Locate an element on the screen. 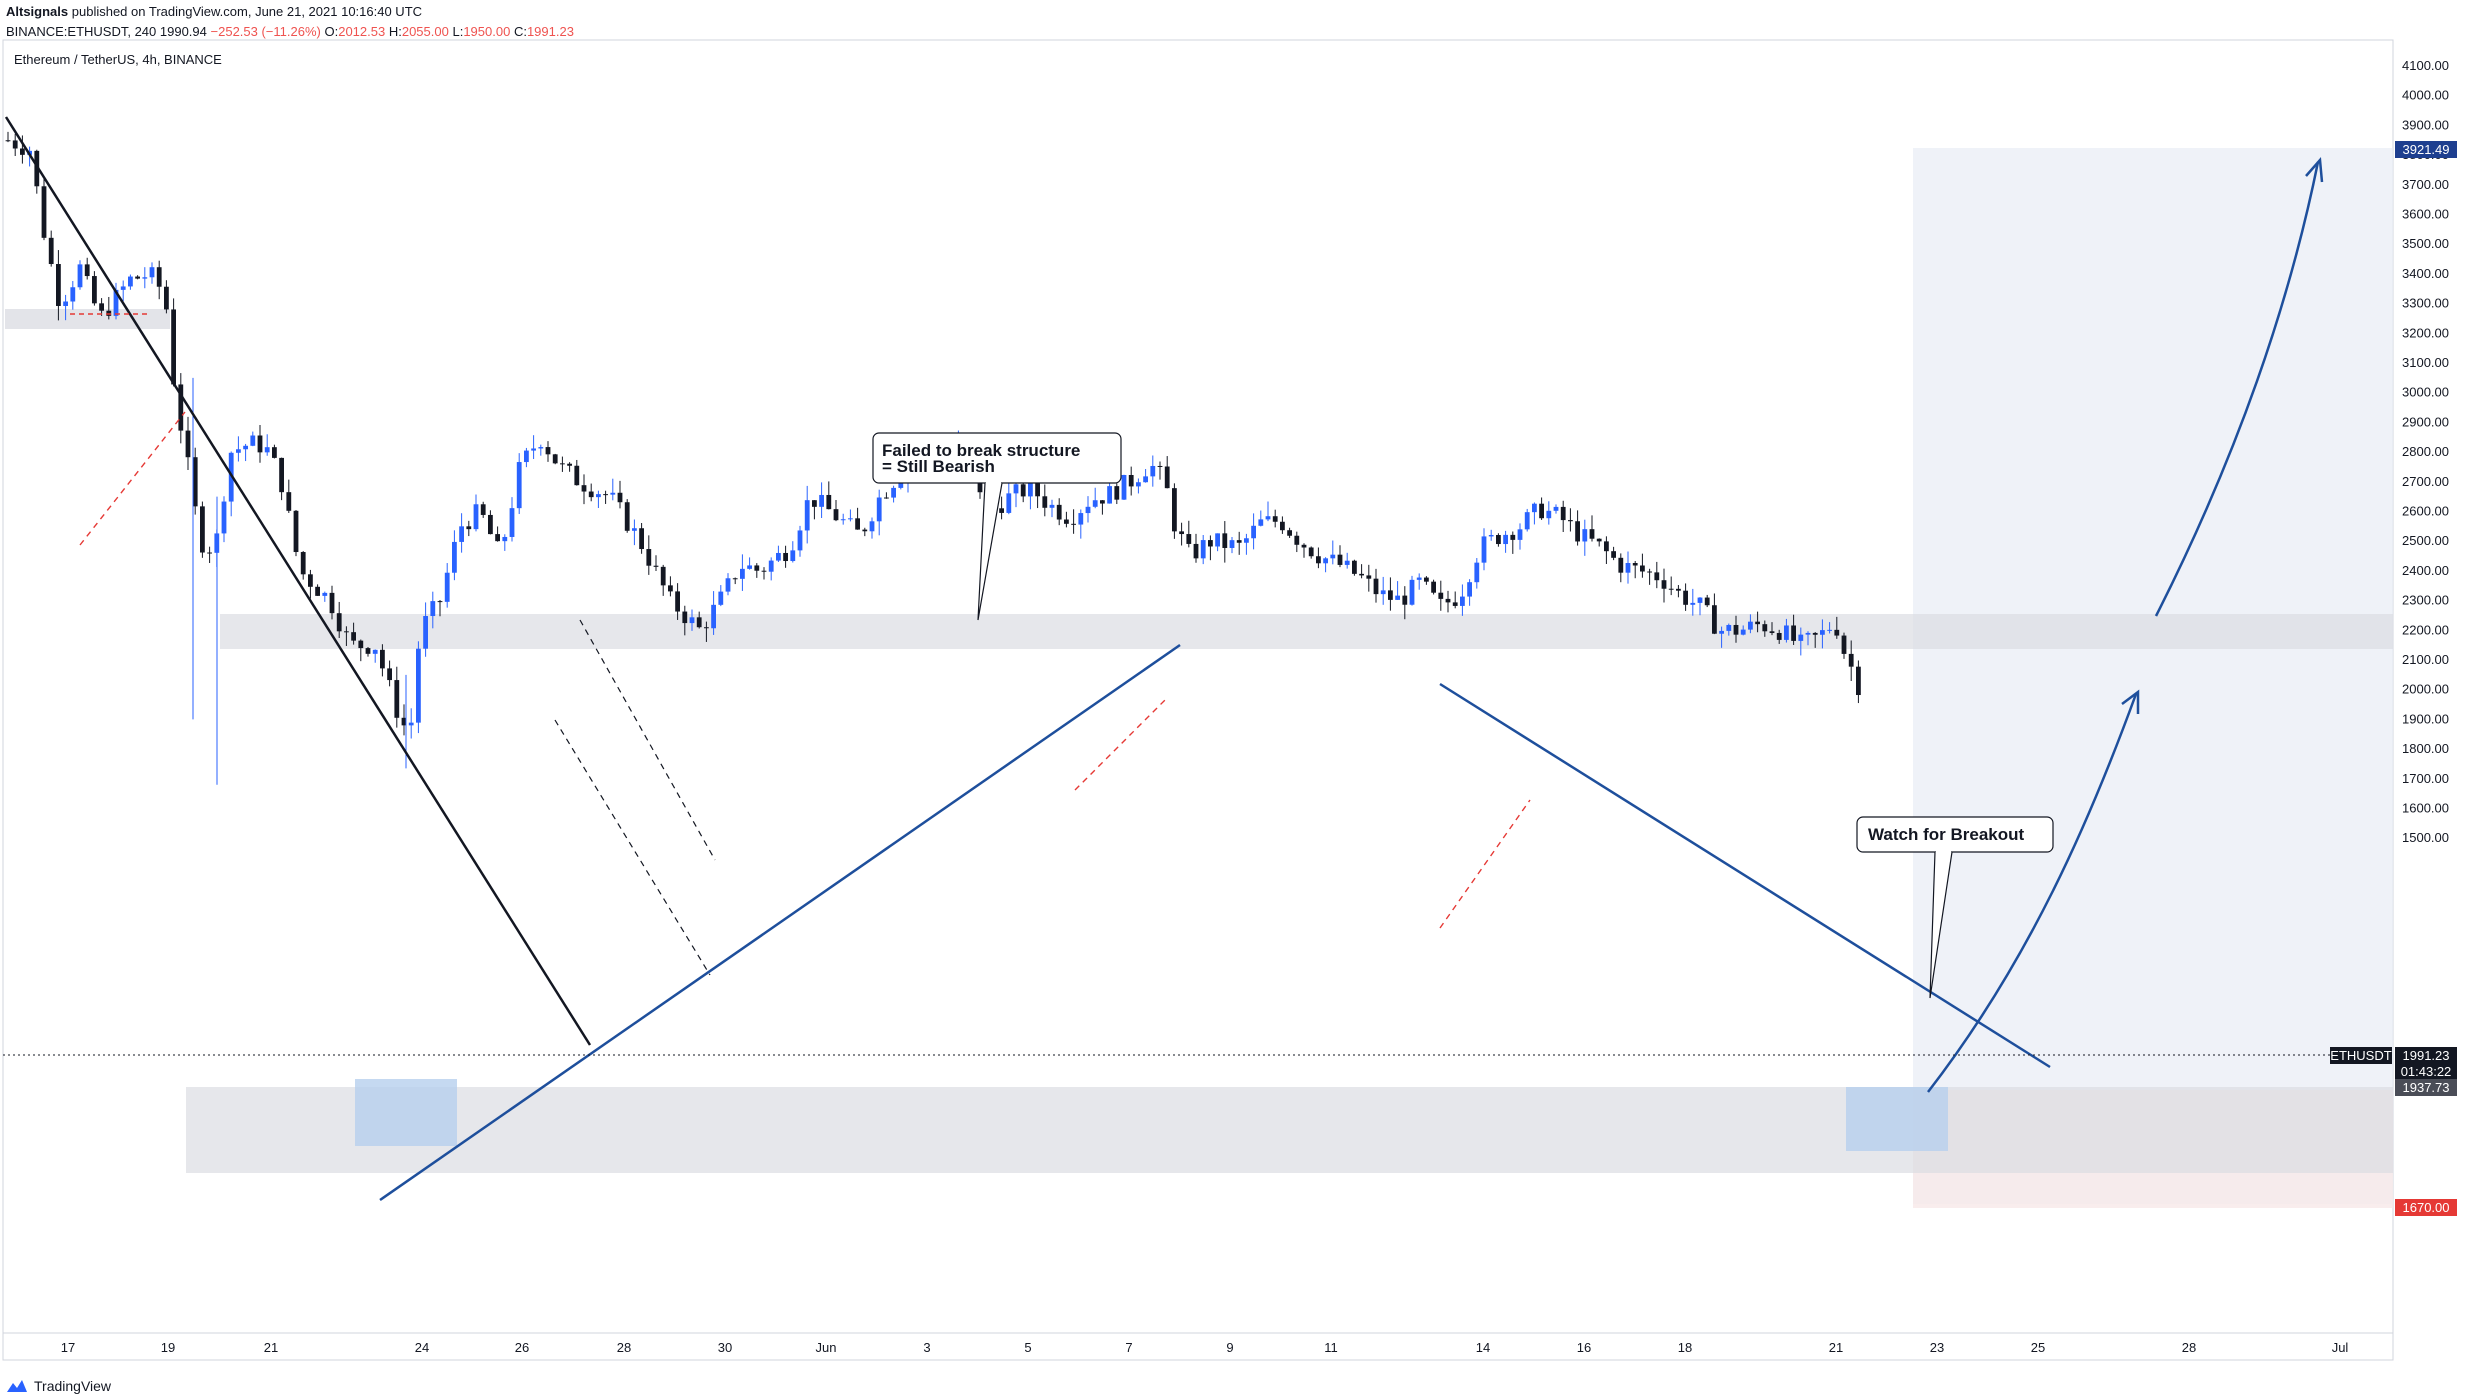 The height and width of the screenshot is (1400, 2468). support-zone is located at coordinates (1289, 1130).